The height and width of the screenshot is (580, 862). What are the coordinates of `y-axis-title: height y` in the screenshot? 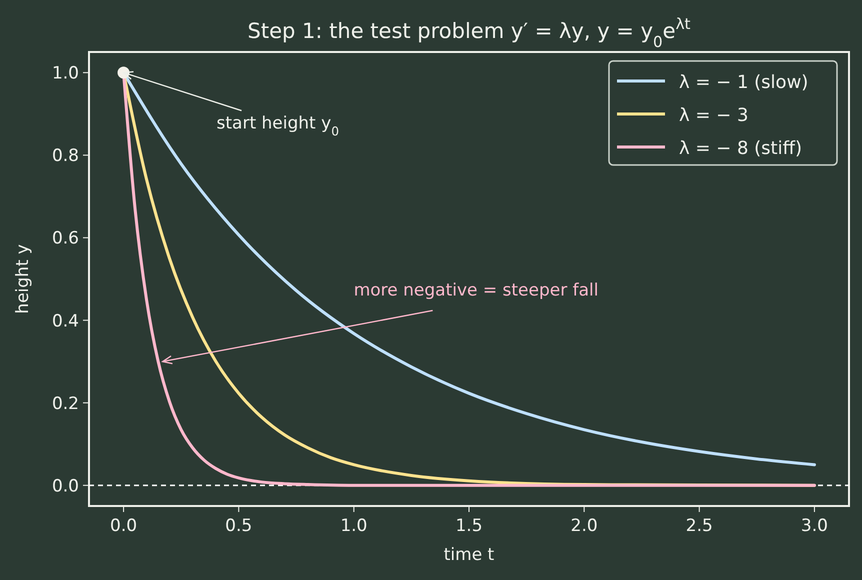 It's located at (23, 279).